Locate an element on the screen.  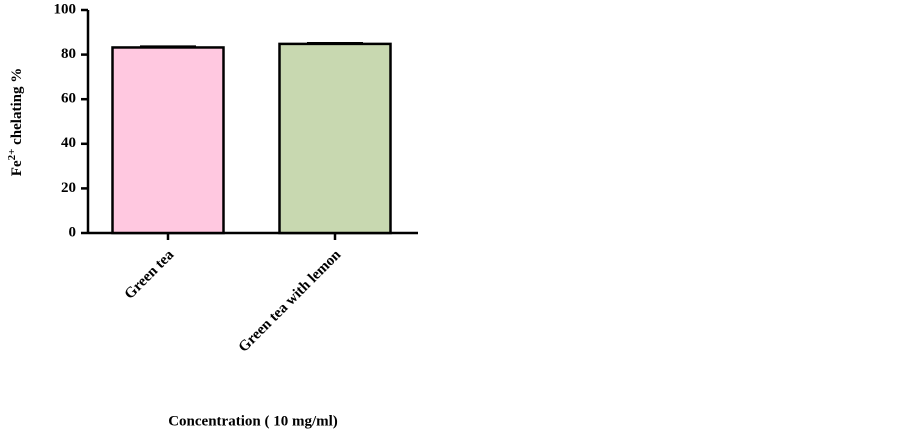
y-label-part: chelating % is located at coordinates (17, 108).